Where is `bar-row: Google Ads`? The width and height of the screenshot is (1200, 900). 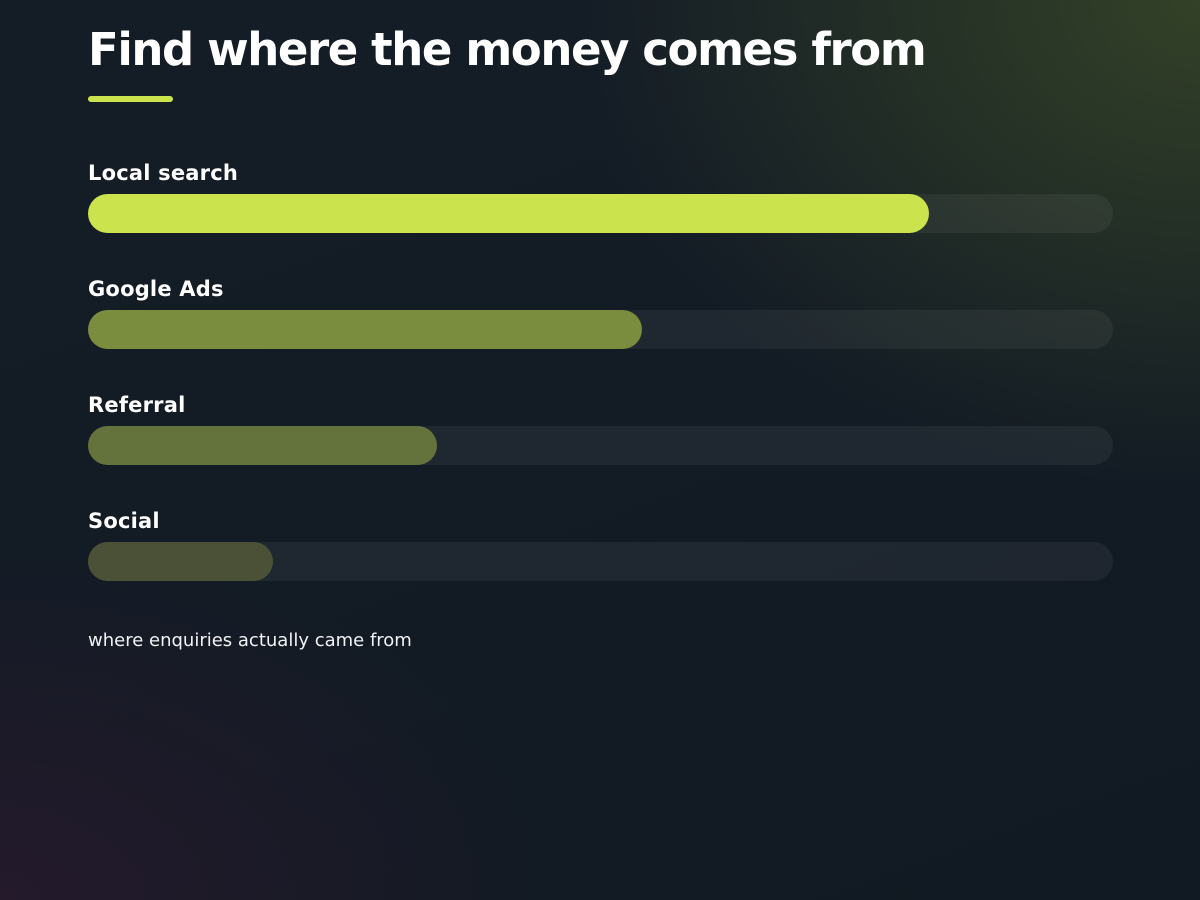 bar-row: Google Ads is located at coordinates (600, 324).